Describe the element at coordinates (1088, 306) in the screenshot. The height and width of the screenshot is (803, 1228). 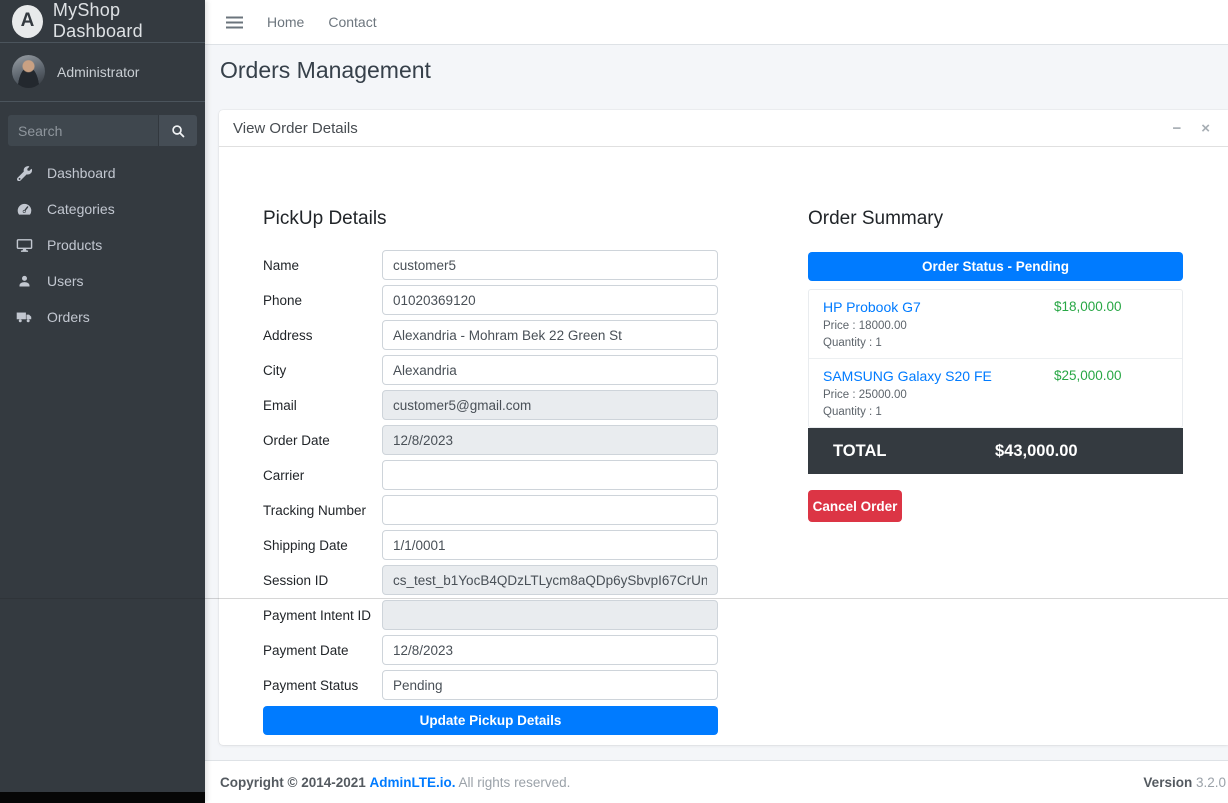
I see `order-item-amount: $18,000.00` at that location.